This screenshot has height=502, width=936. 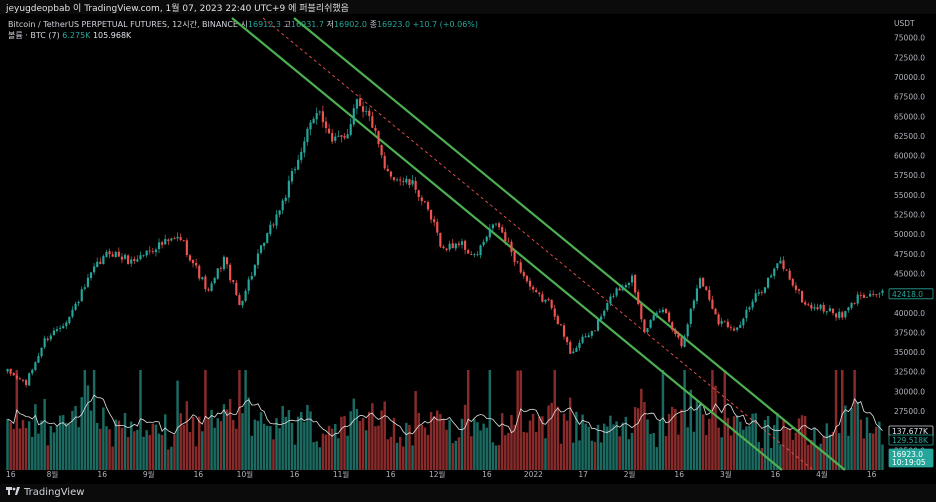 What do you see at coordinates (909, 215) in the screenshot?
I see `price-tick-label: 52500.0` at bounding box center [909, 215].